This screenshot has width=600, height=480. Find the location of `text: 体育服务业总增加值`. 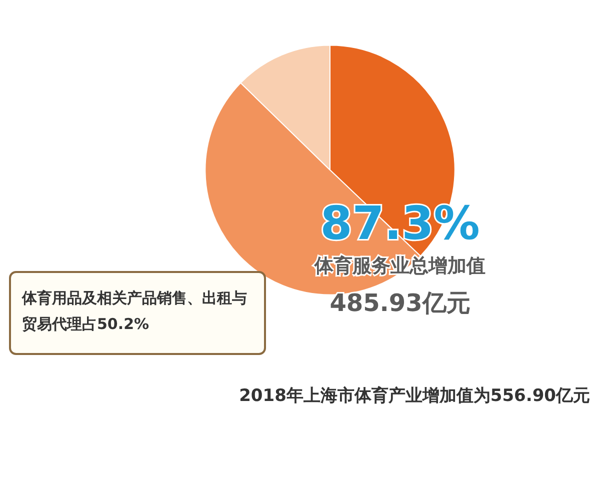

text: 体育服务业总增加值 is located at coordinates (400, 266).